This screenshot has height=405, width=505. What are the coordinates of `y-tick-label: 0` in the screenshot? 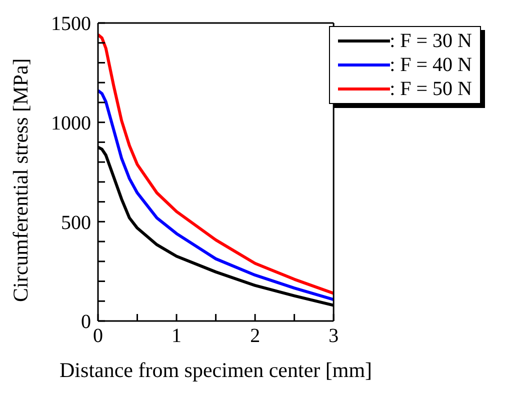 It's located at (86, 322).